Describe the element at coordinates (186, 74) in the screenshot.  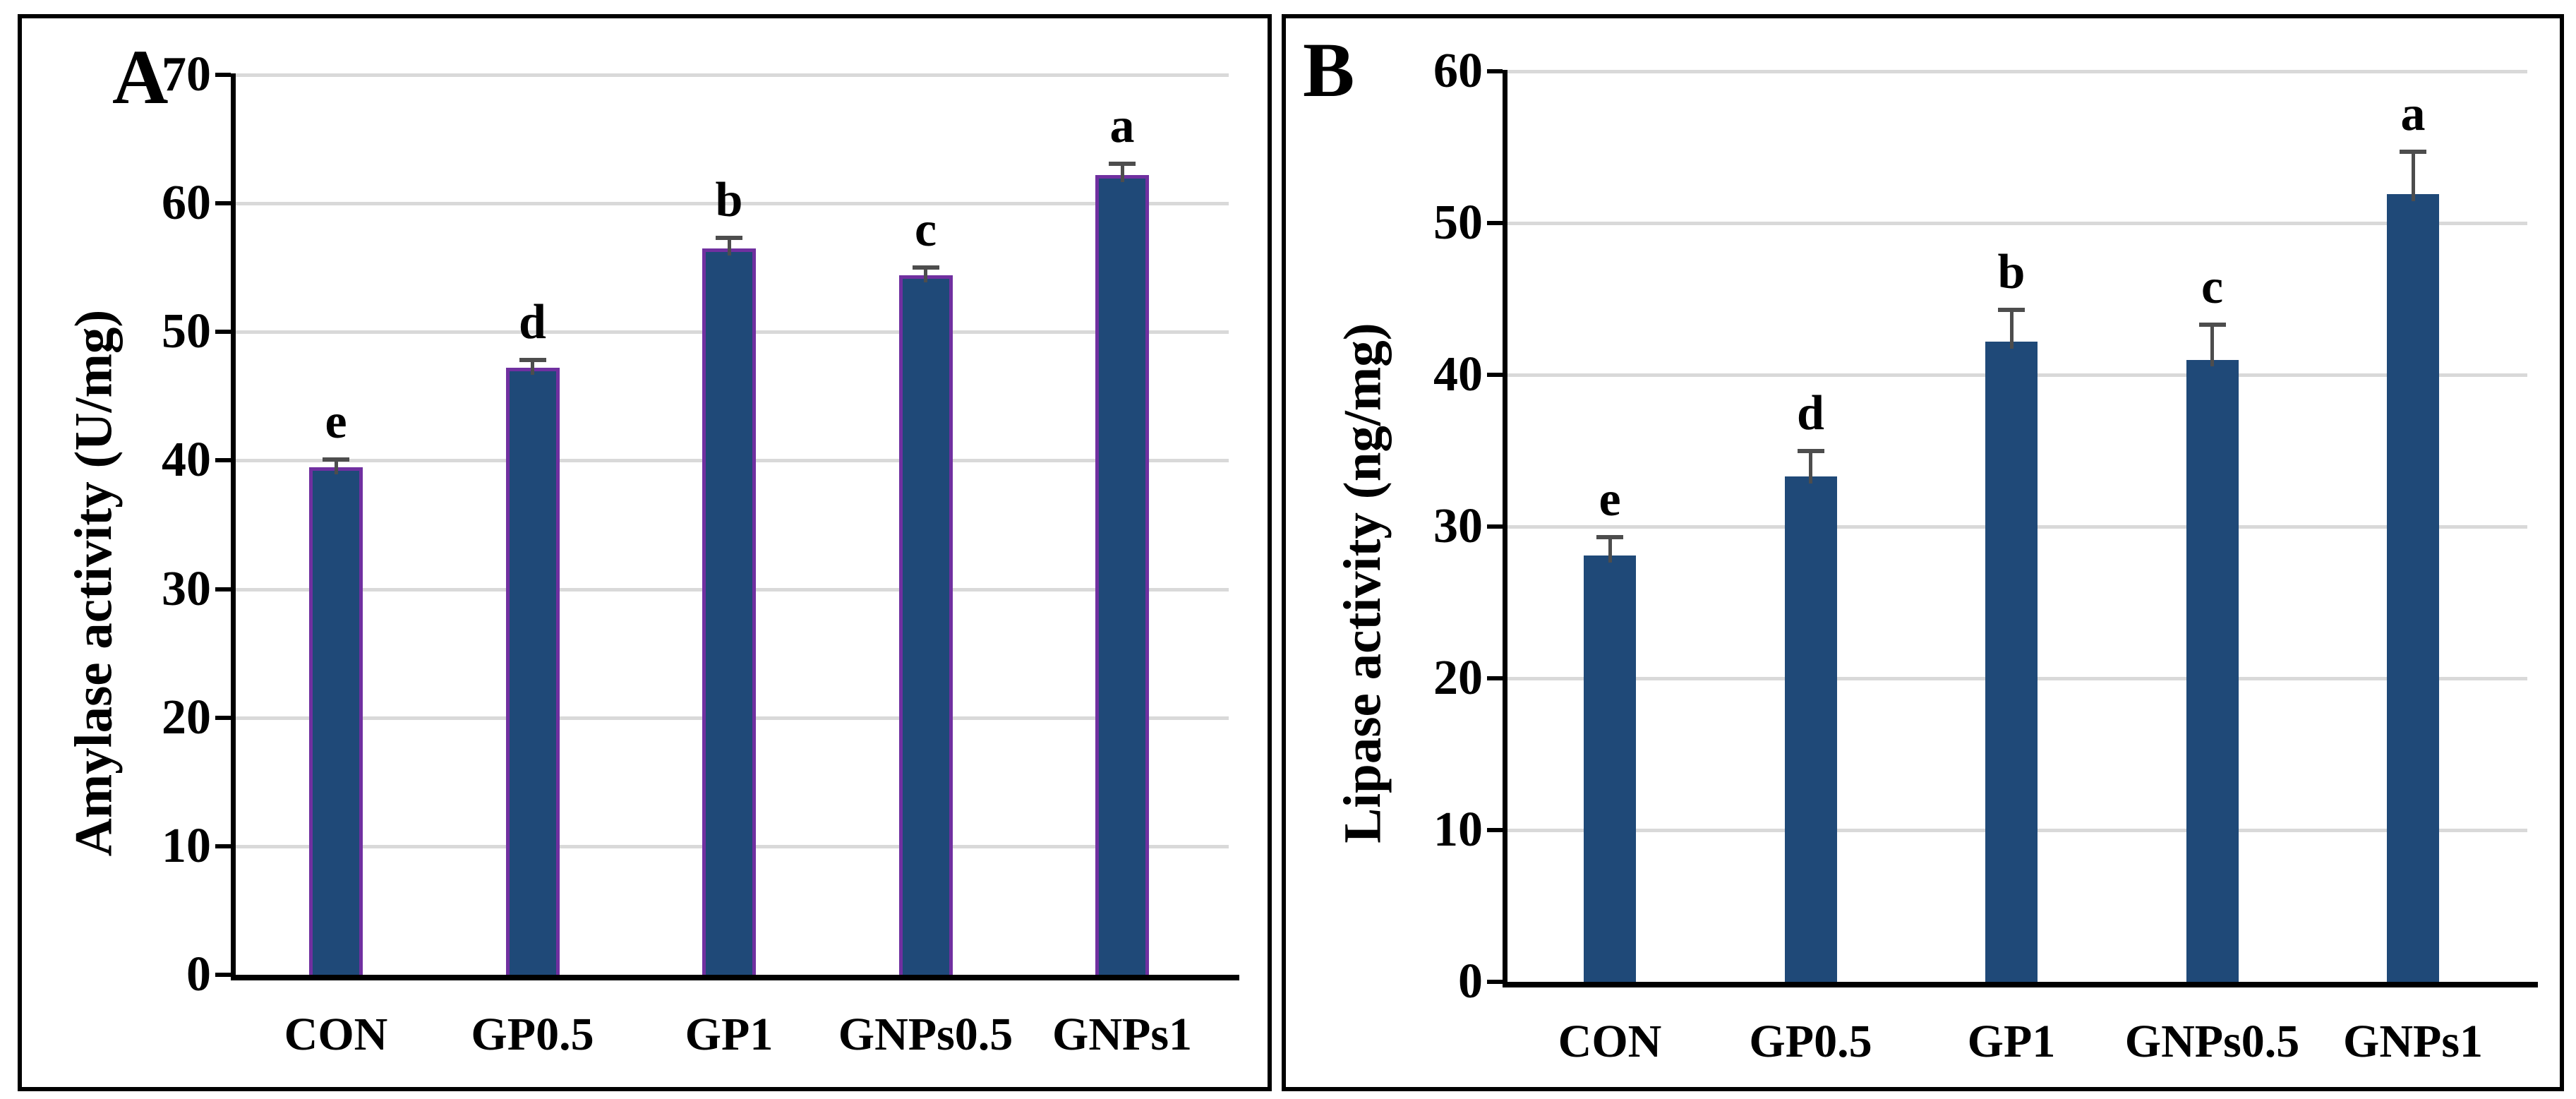
I see `y-tick-label-70: 70` at that location.